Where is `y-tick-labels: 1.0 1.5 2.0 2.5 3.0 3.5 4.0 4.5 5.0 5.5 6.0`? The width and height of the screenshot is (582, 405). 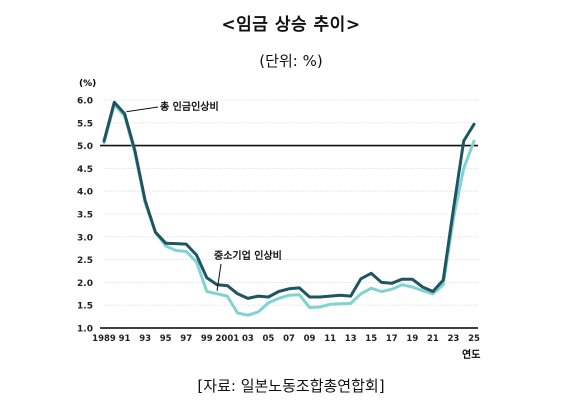
y-tick-labels: 1.0 1.5 2.0 2.5 3.0 3.5 4.0 4.5 5.0 5.5 6.0 is located at coordinates (85, 216).